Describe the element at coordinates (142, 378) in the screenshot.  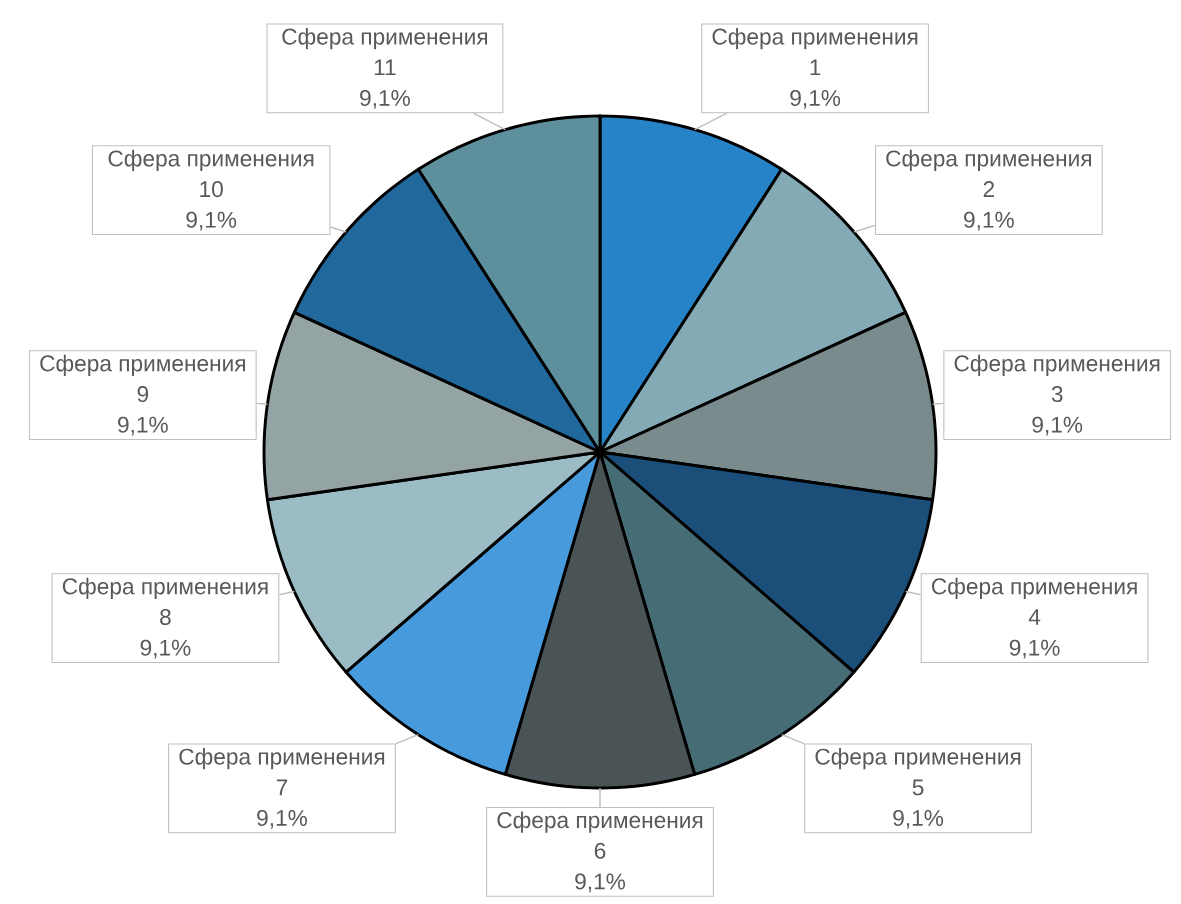
I see `slice-label: Сфера применения 9` at that location.